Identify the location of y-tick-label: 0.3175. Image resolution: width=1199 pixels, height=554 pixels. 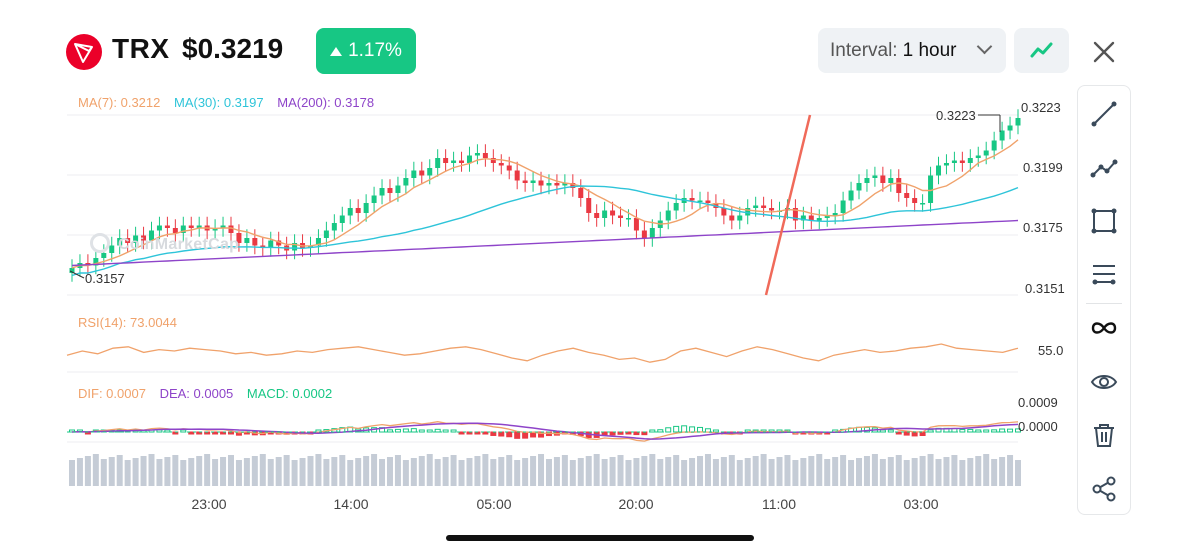
(1043, 227).